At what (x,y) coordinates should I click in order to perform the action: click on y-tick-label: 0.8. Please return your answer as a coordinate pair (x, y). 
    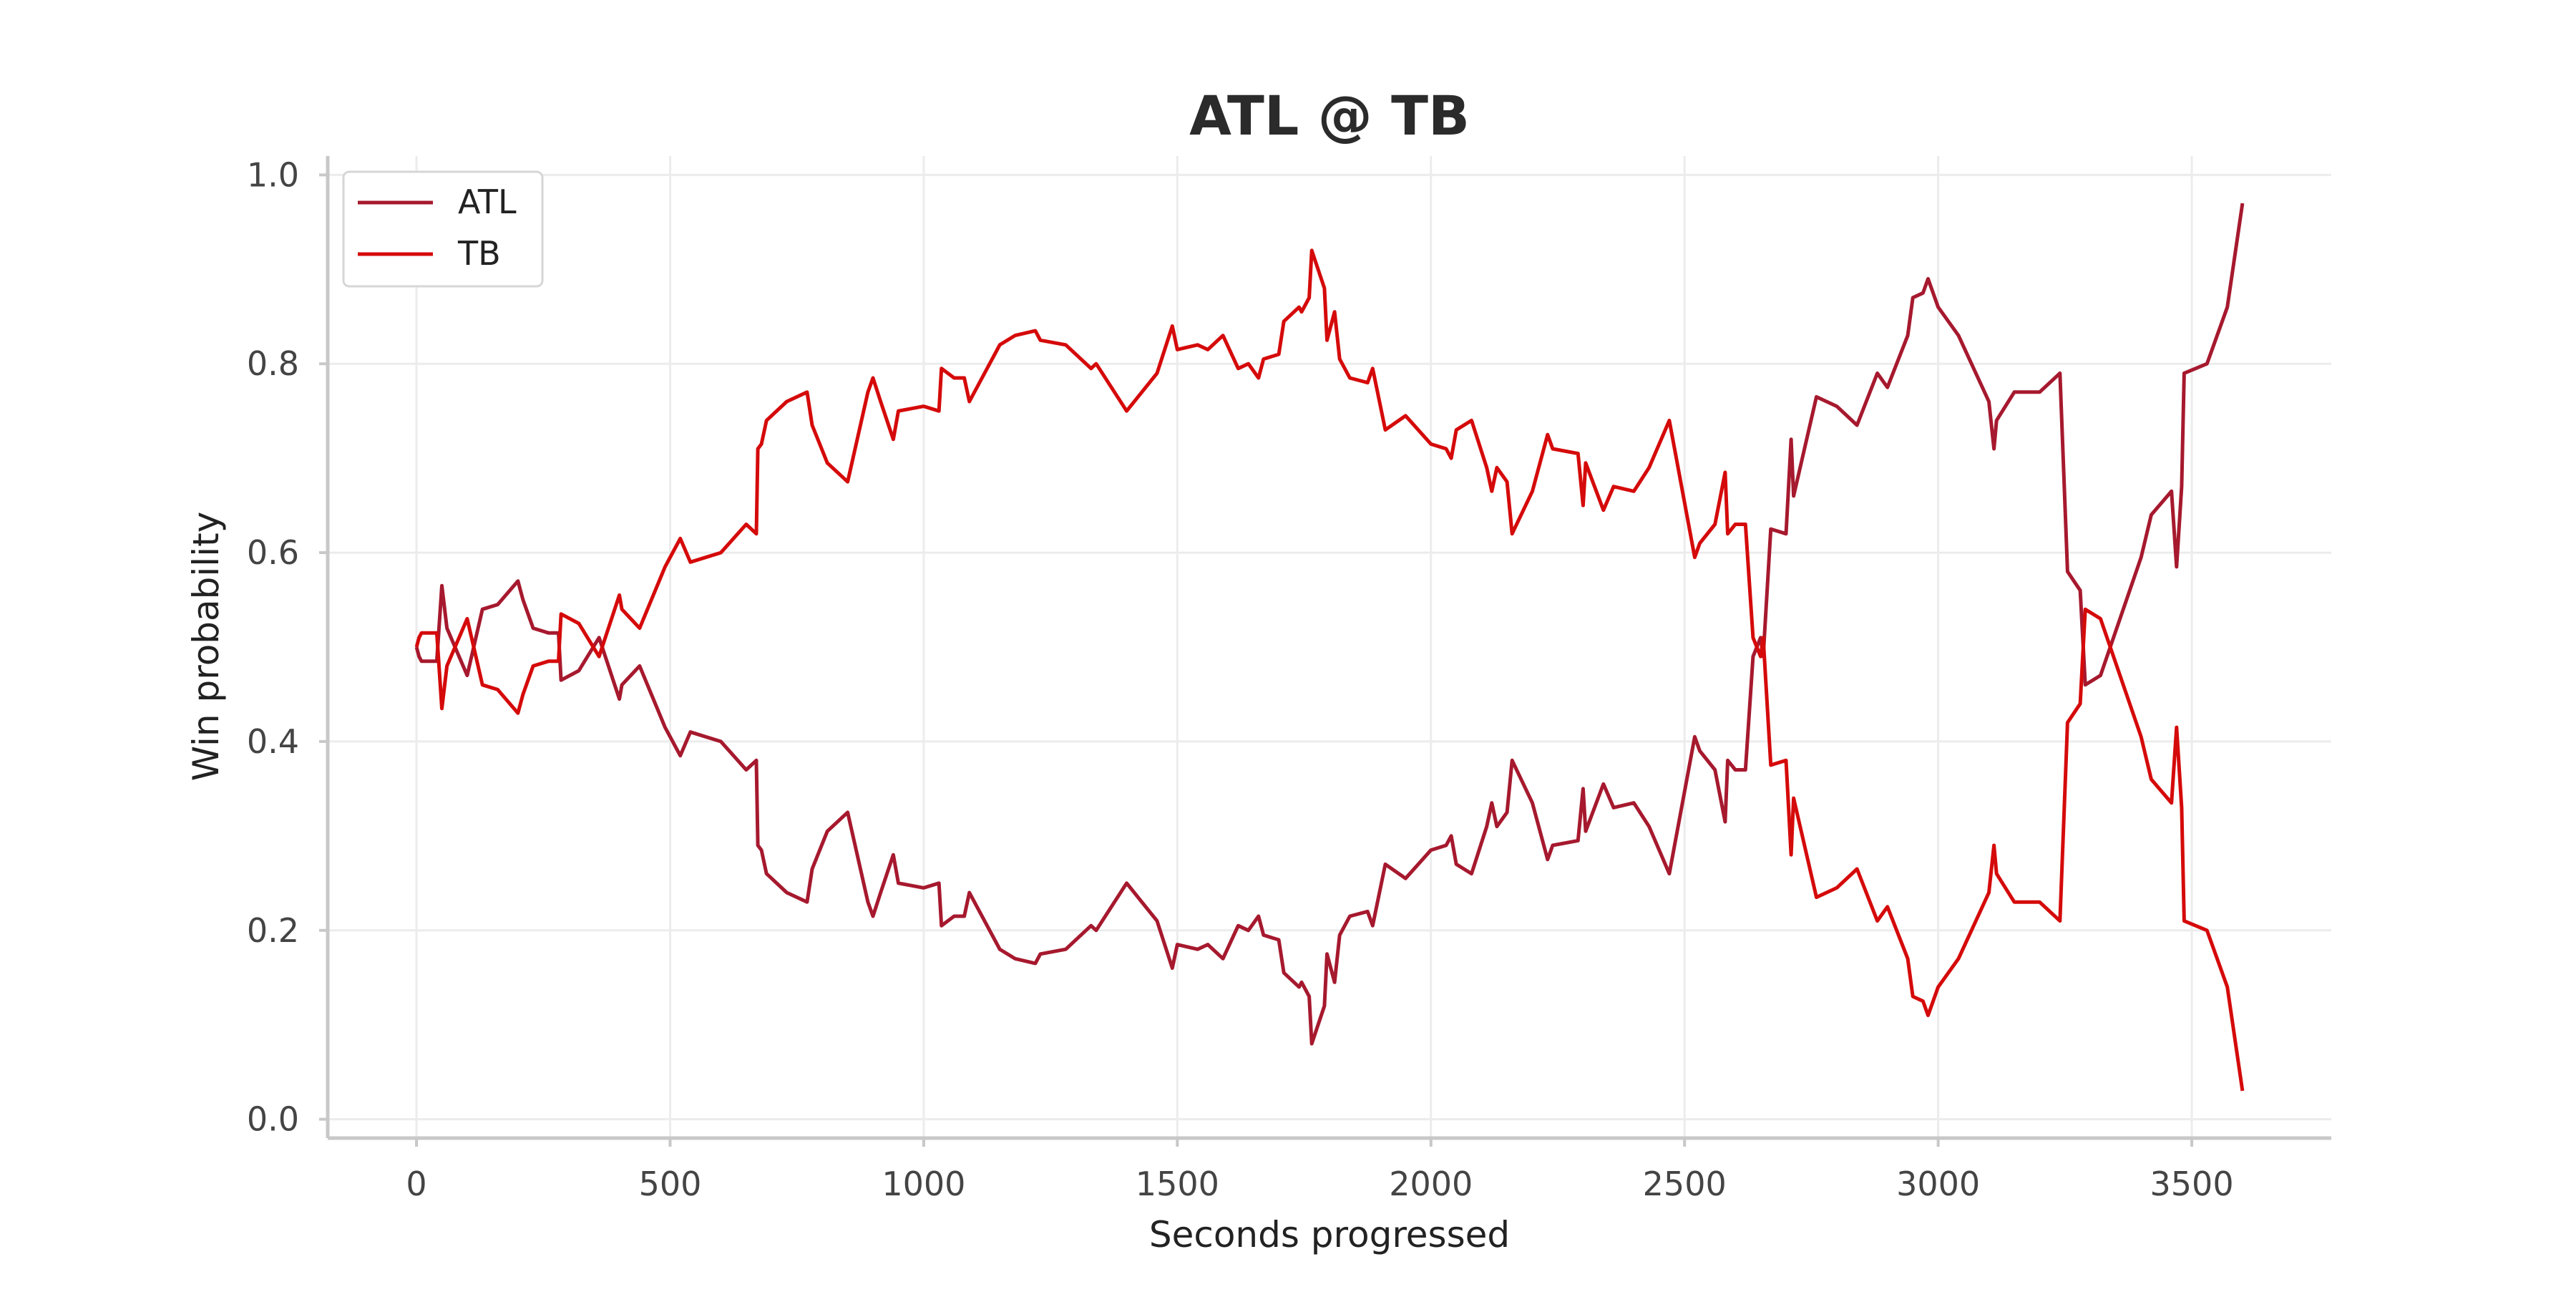
    Looking at the image, I should click on (273, 363).